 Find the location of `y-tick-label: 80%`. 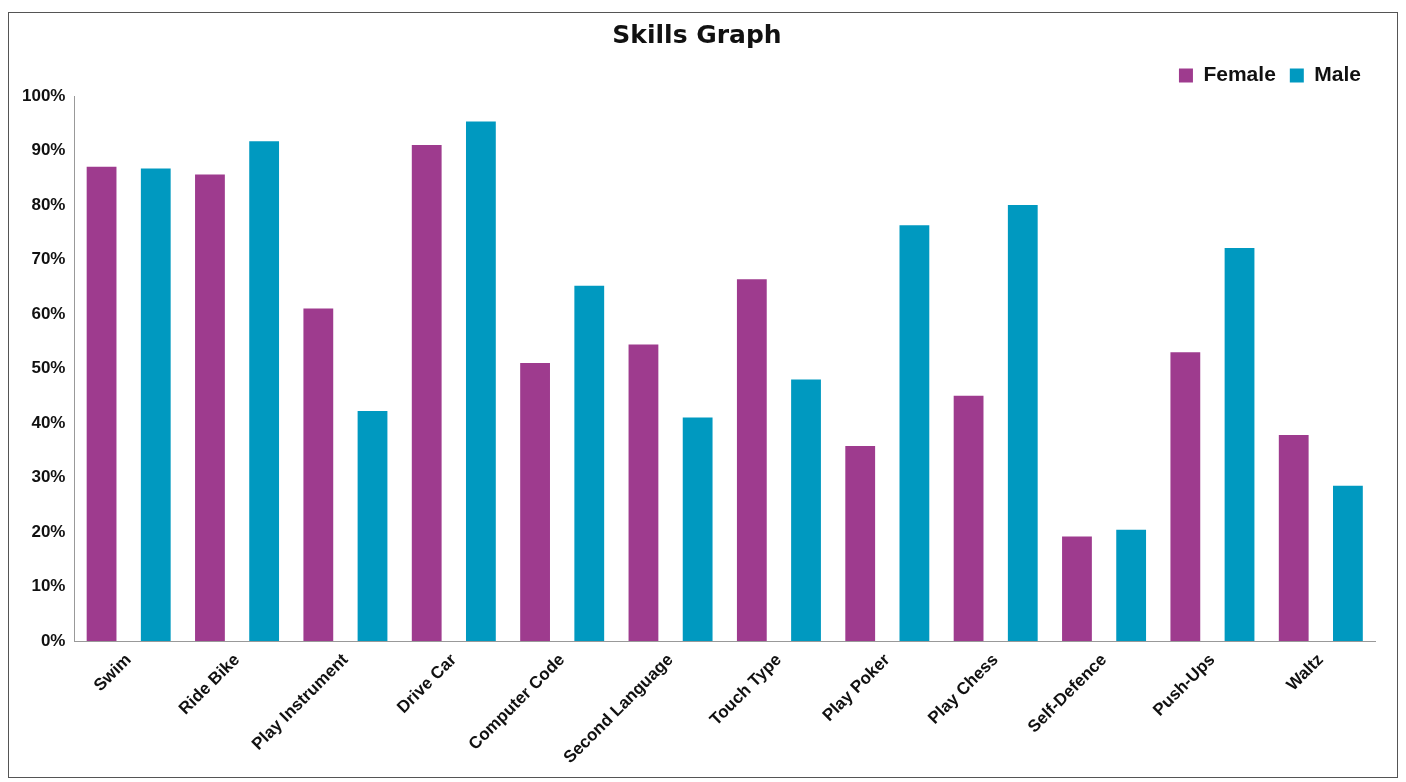

y-tick-label: 80% is located at coordinates (48, 204).